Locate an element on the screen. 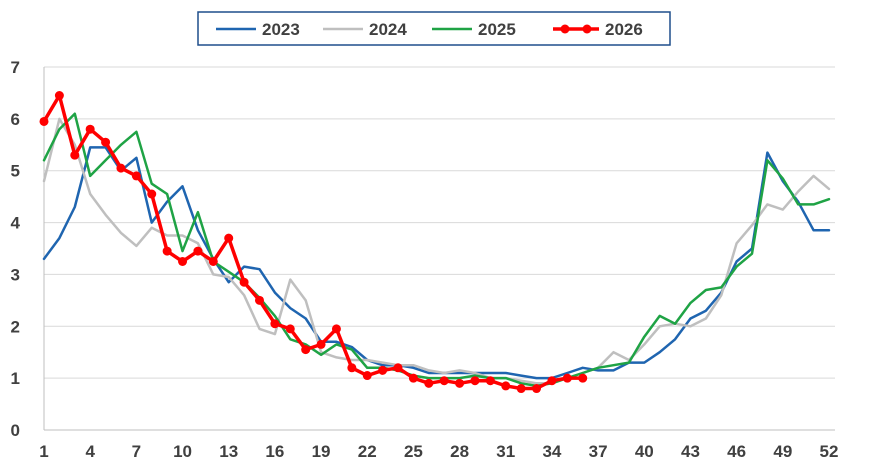 The width and height of the screenshot is (869, 475). x-tick-label: 4 is located at coordinates (90, 451).